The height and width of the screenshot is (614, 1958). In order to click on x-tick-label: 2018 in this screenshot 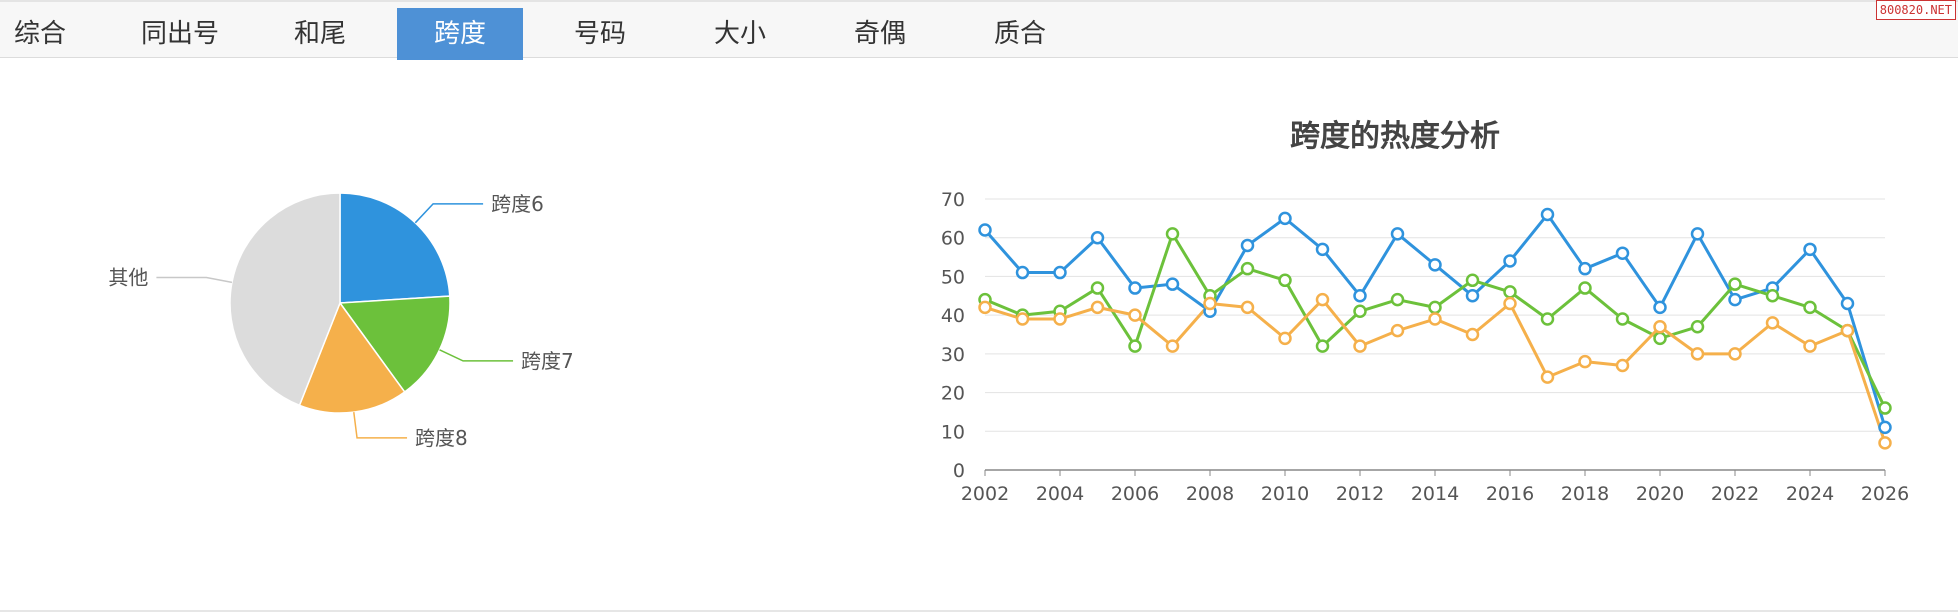, I will do `click(1585, 494)`.